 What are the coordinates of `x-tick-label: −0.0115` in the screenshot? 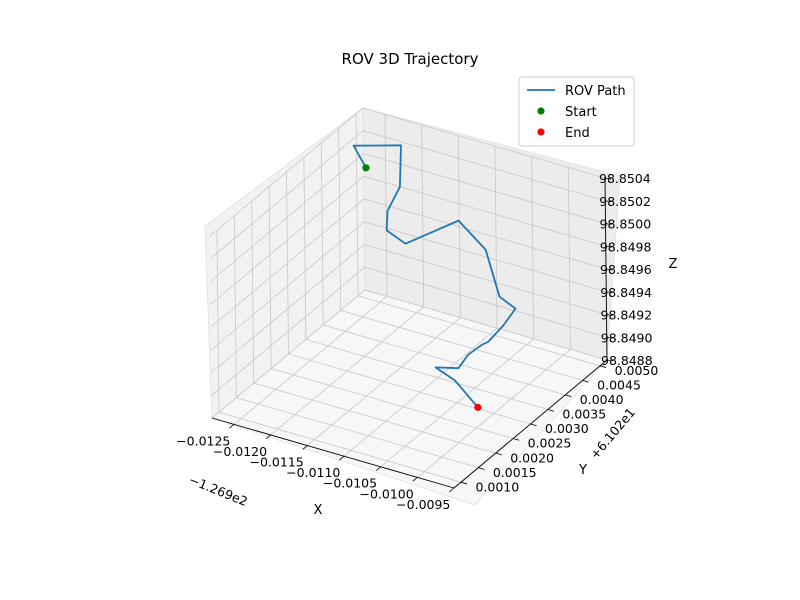 It's located at (277, 462).